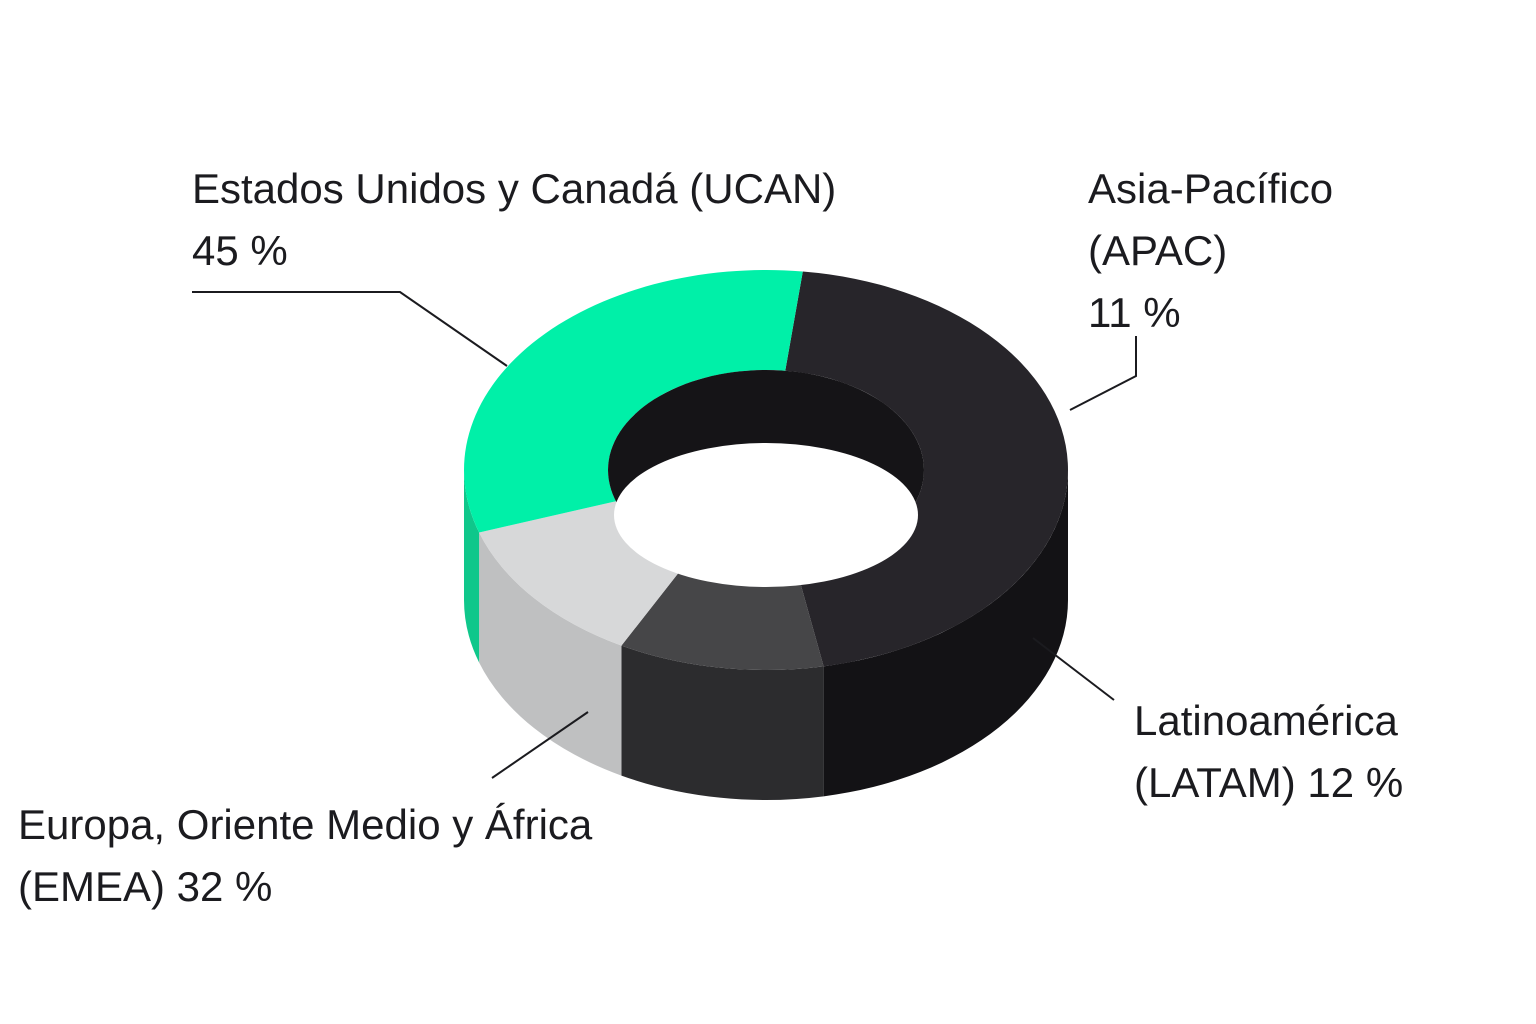 This screenshot has height=1024, width=1536. I want to click on slice-label-apac-code: (APAC), so click(1158, 250).